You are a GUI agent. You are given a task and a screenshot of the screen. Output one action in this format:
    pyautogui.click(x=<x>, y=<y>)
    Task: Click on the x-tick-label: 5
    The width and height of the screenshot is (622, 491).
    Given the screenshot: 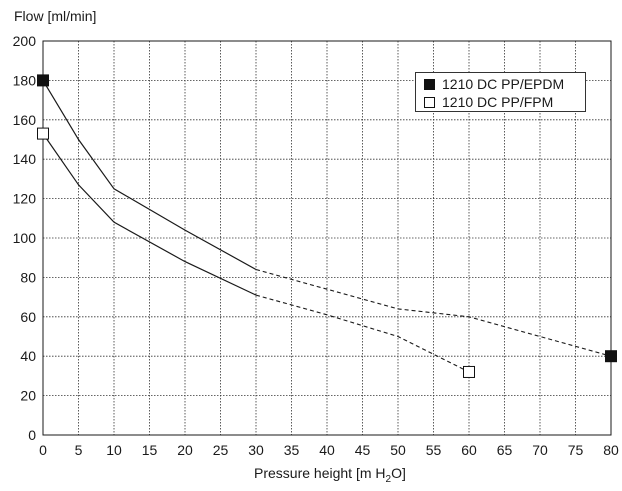 What is the action you would take?
    pyautogui.click(x=79, y=450)
    